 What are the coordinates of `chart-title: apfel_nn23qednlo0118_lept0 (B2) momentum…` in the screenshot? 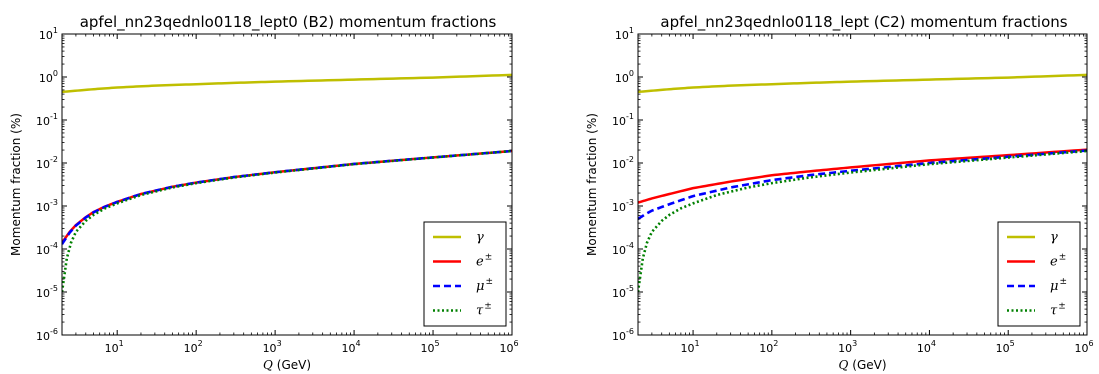 It's located at (288, 22).